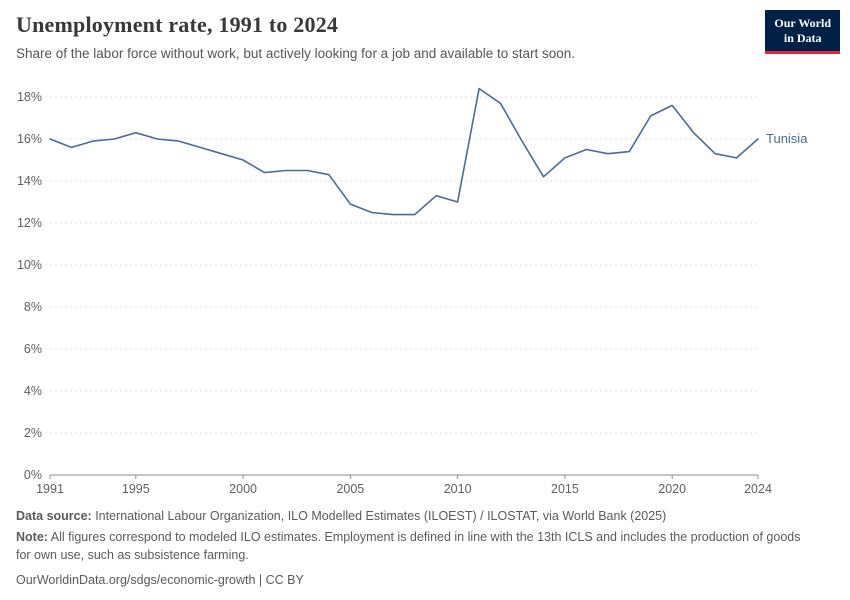  I want to click on owid-logo: Our World in Data, so click(802, 32).